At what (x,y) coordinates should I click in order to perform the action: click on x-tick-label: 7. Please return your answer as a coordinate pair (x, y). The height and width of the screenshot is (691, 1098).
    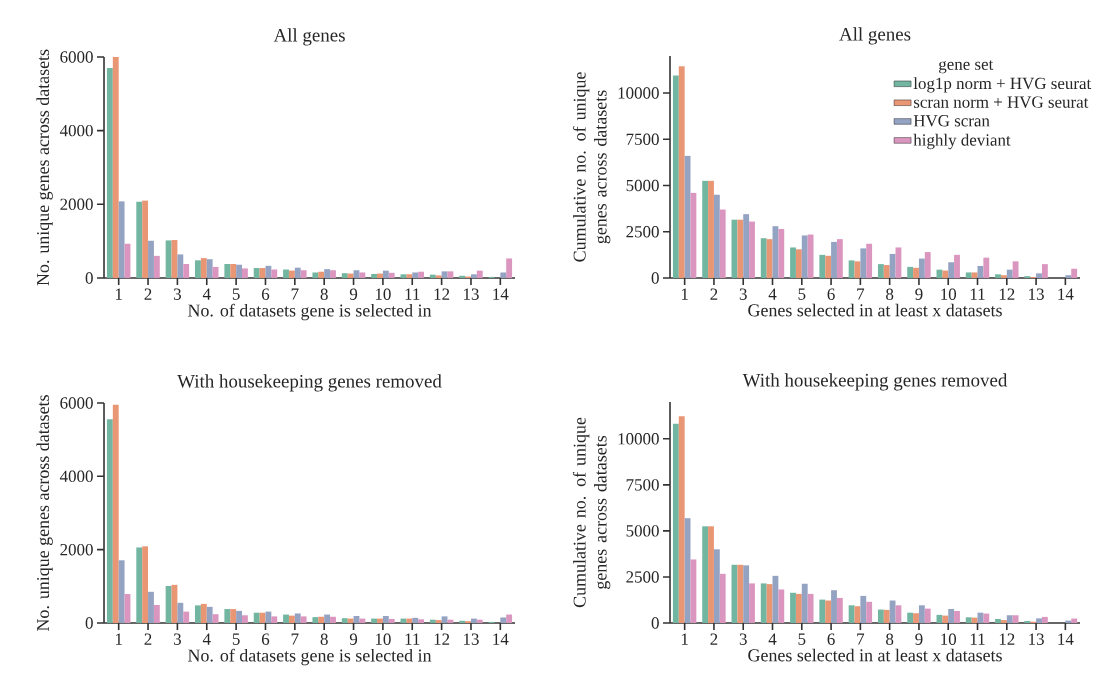
    Looking at the image, I should click on (861, 294).